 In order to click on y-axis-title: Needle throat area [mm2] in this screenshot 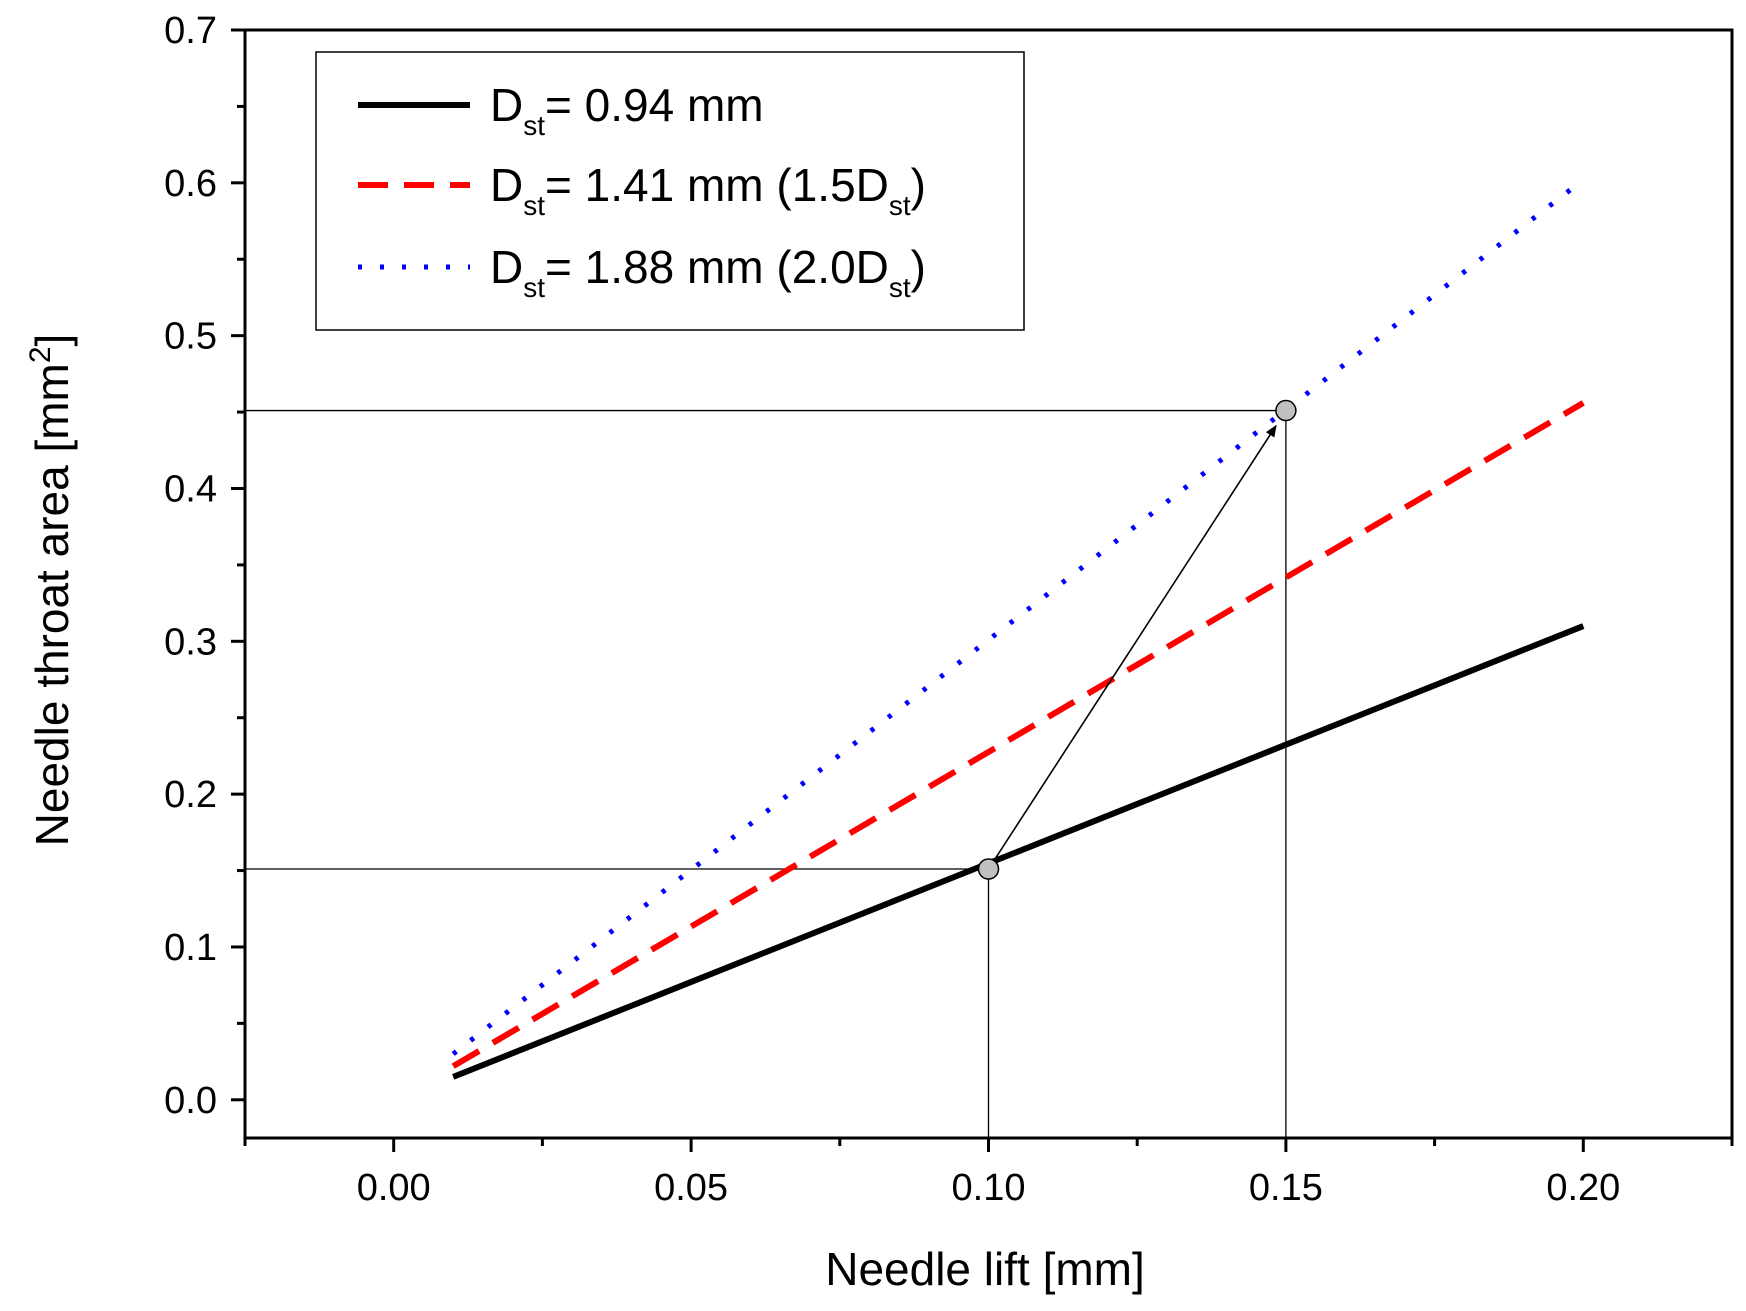, I will do `click(51, 590)`.